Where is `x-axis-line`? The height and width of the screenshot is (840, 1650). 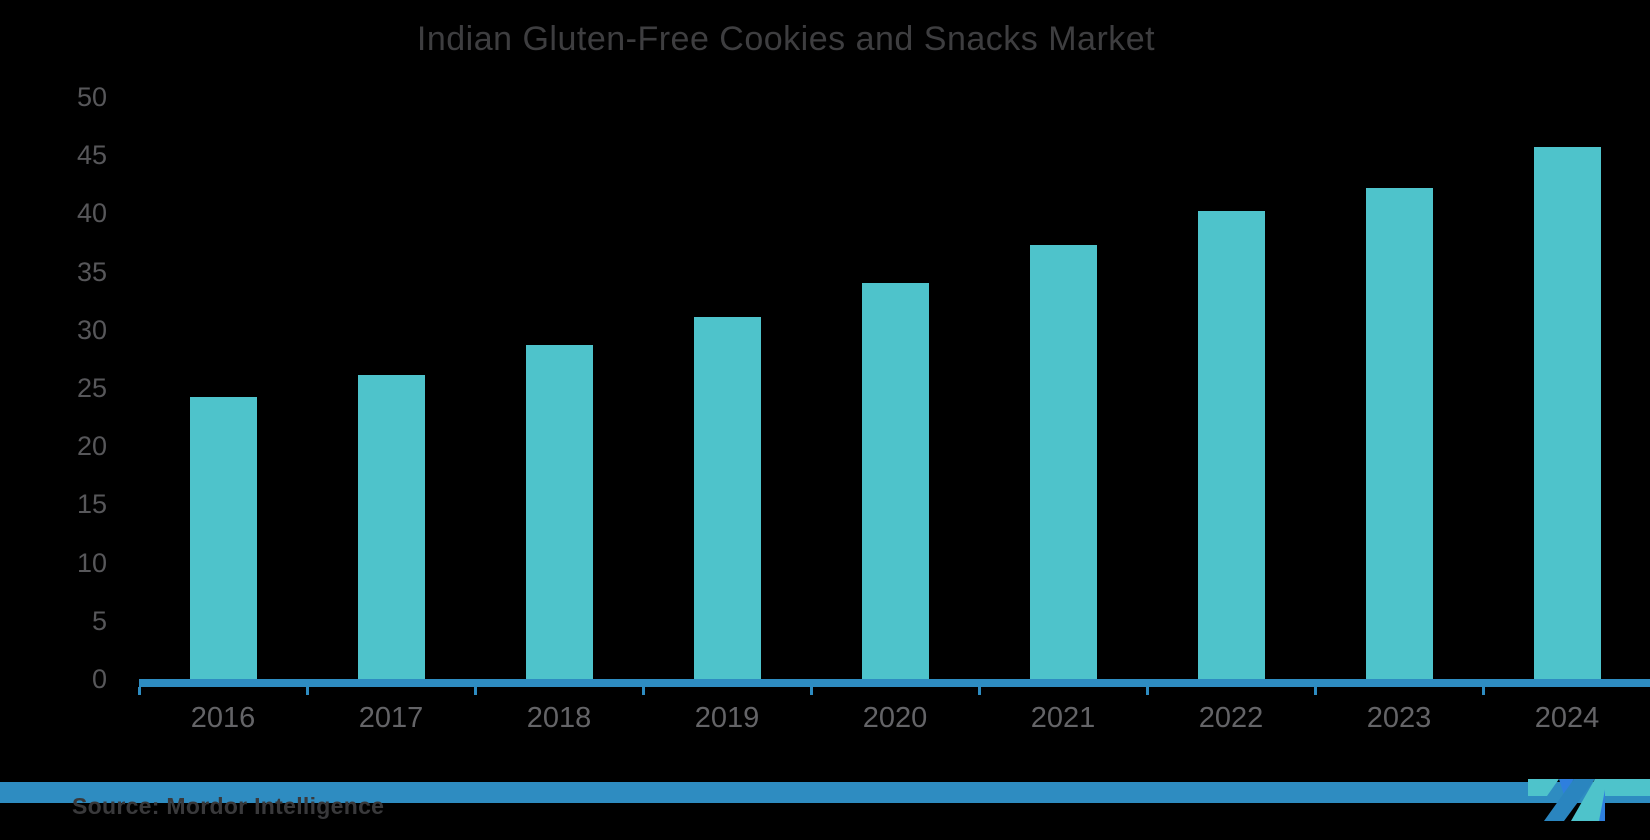
x-axis-line is located at coordinates (894, 683).